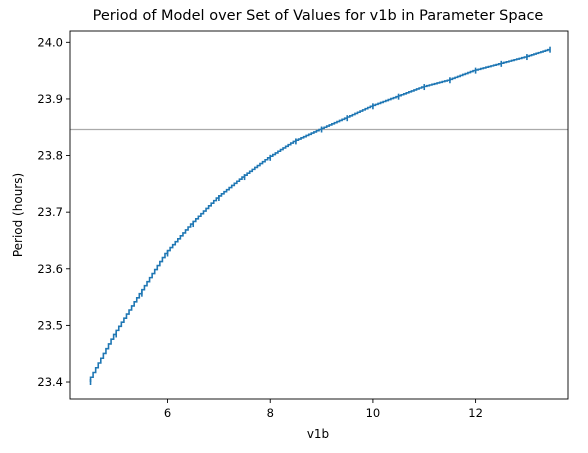 The width and height of the screenshot is (588, 453). I want to click on y-axis-label: Period (hours), so click(18, 215).